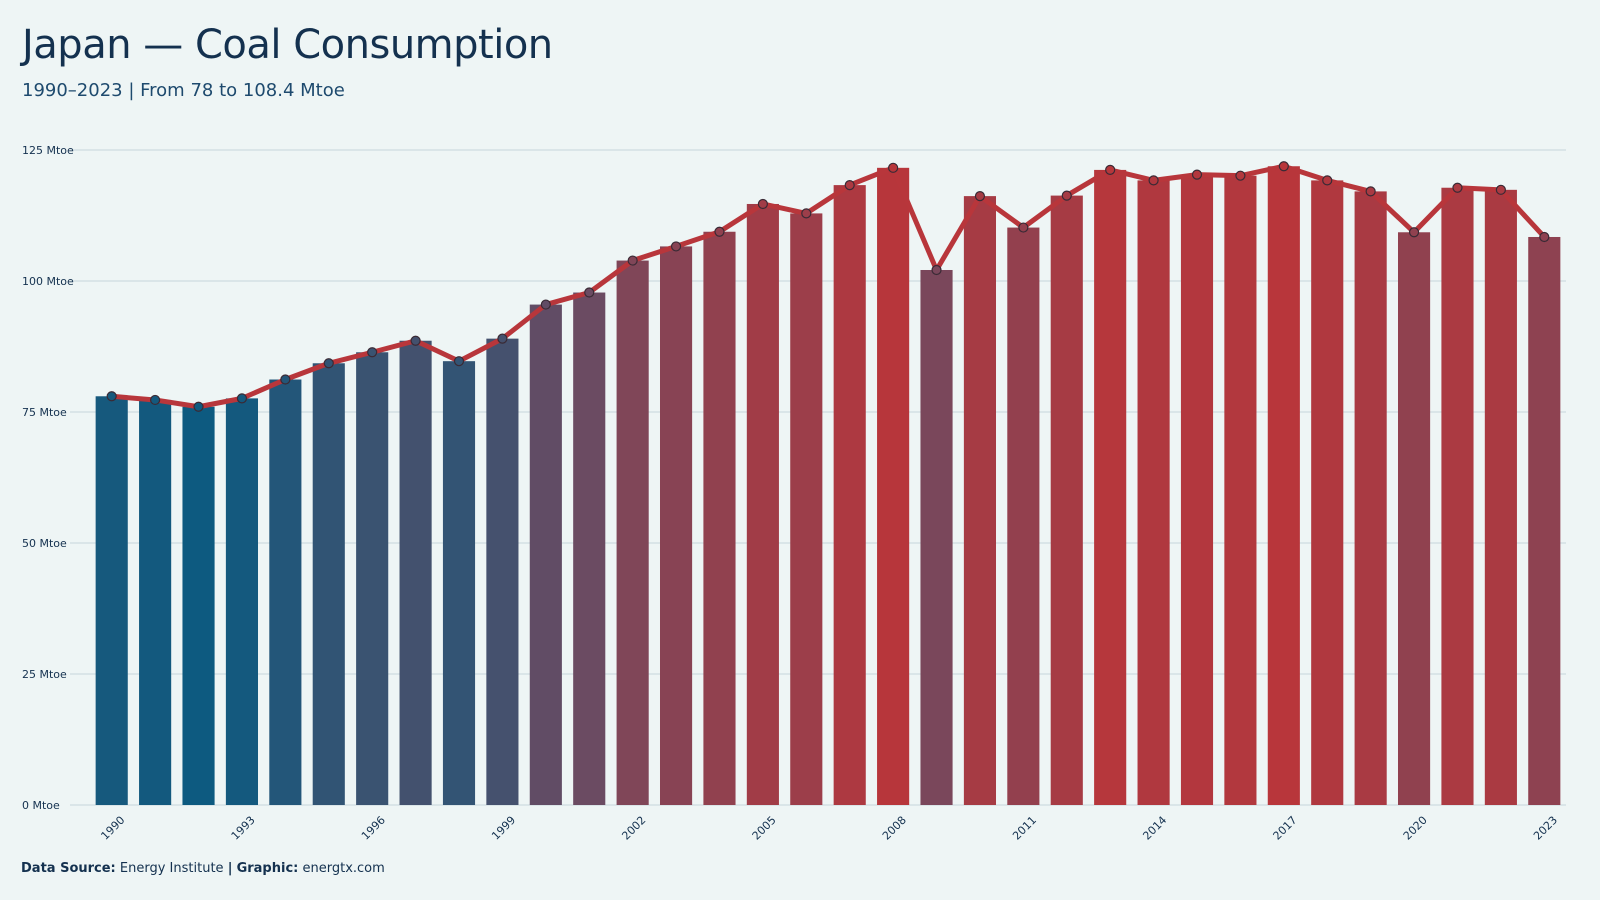 The height and width of the screenshot is (900, 1600). Describe the element at coordinates (267, 868) in the screenshot. I see `graphic-label: Graphic:` at that location.